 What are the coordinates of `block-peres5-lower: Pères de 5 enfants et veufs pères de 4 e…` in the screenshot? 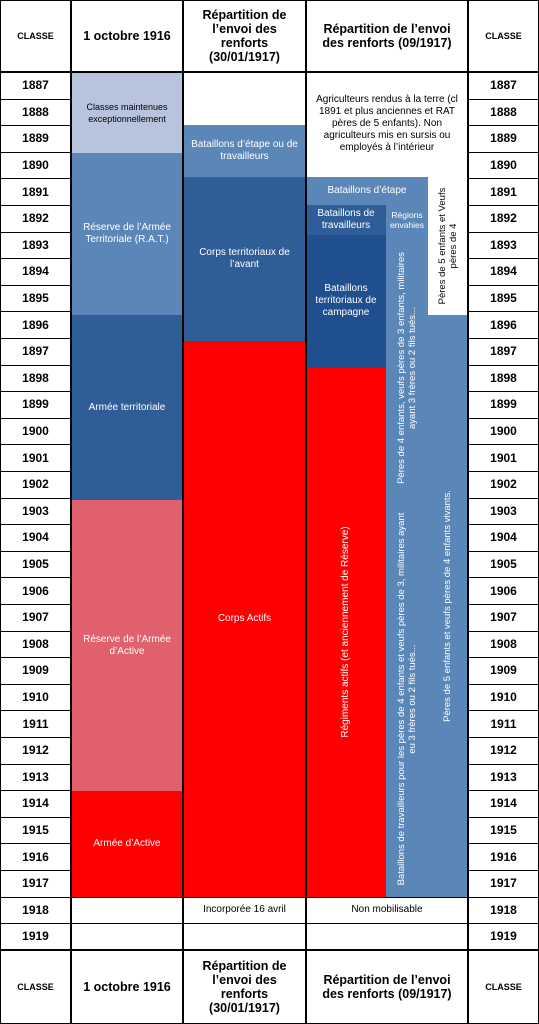 It's located at (448, 606).